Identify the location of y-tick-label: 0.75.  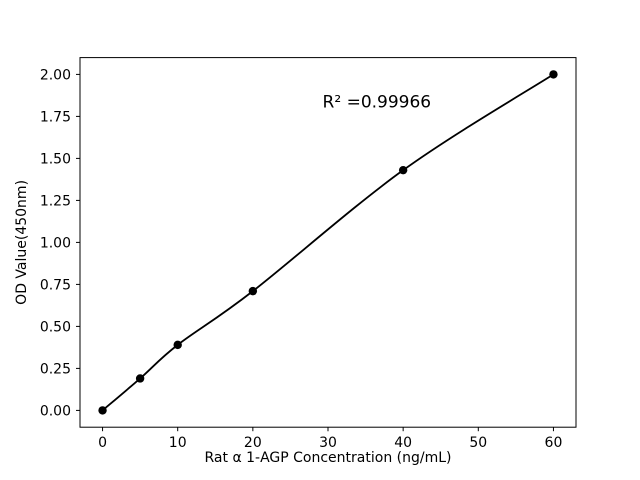
(55, 285).